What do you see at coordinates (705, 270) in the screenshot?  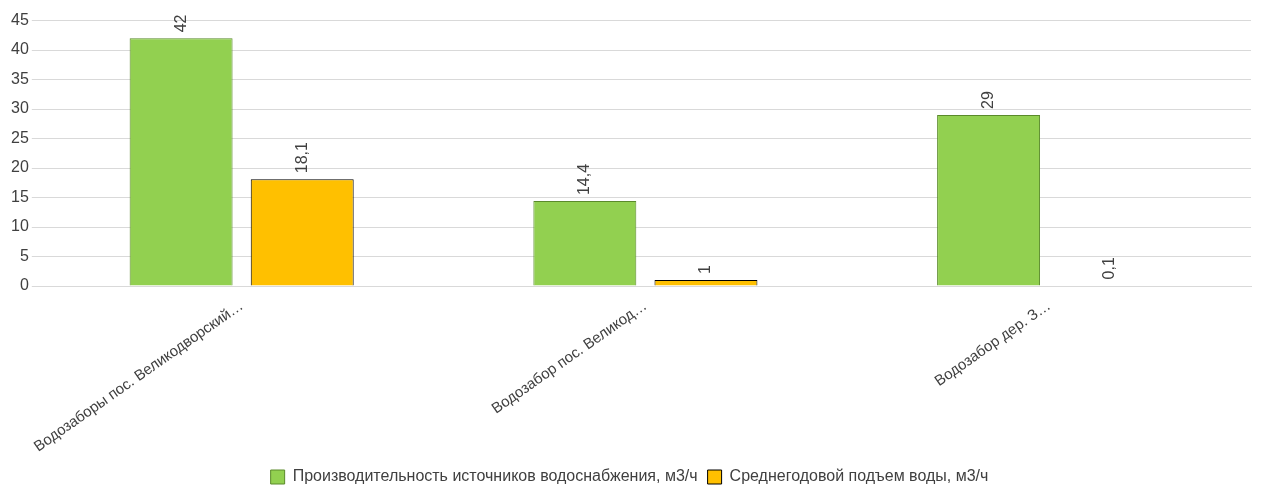 I see `data-label: 1` at bounding box center [705, 270].